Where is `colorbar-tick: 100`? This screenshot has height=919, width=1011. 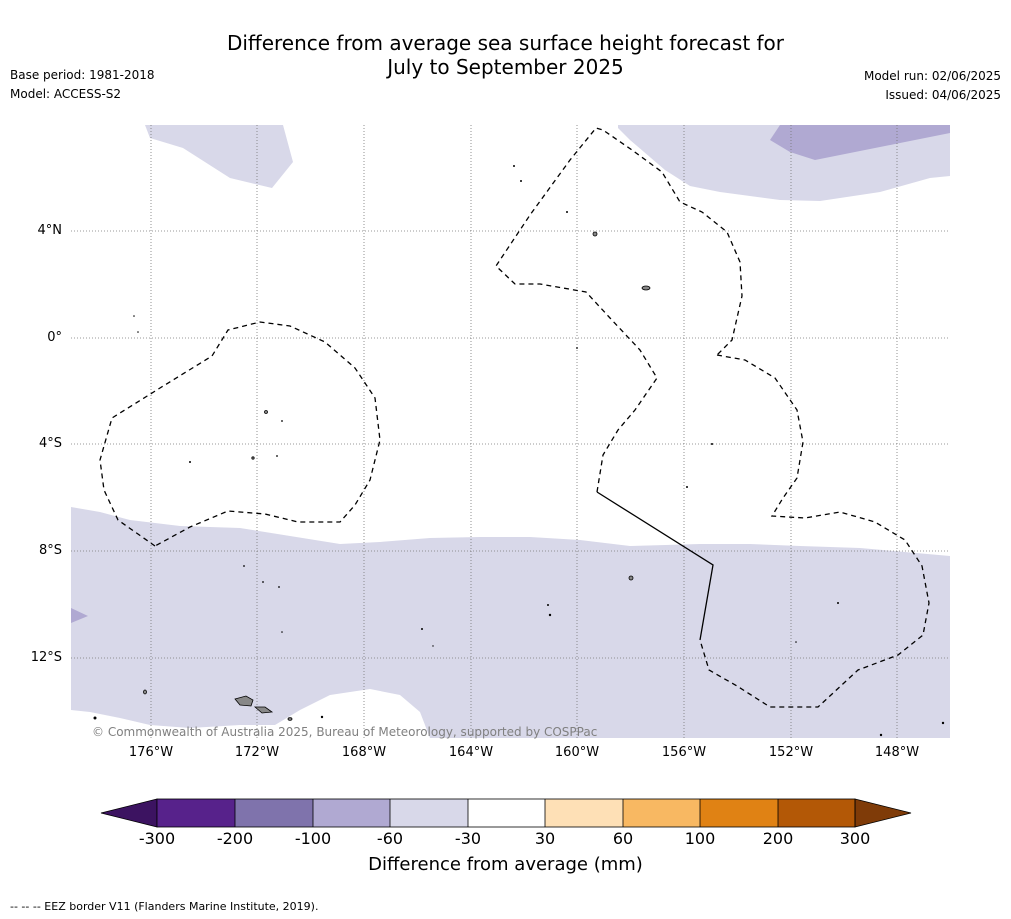 colorbar-tick: 100 is located at coordinates (700, 838).